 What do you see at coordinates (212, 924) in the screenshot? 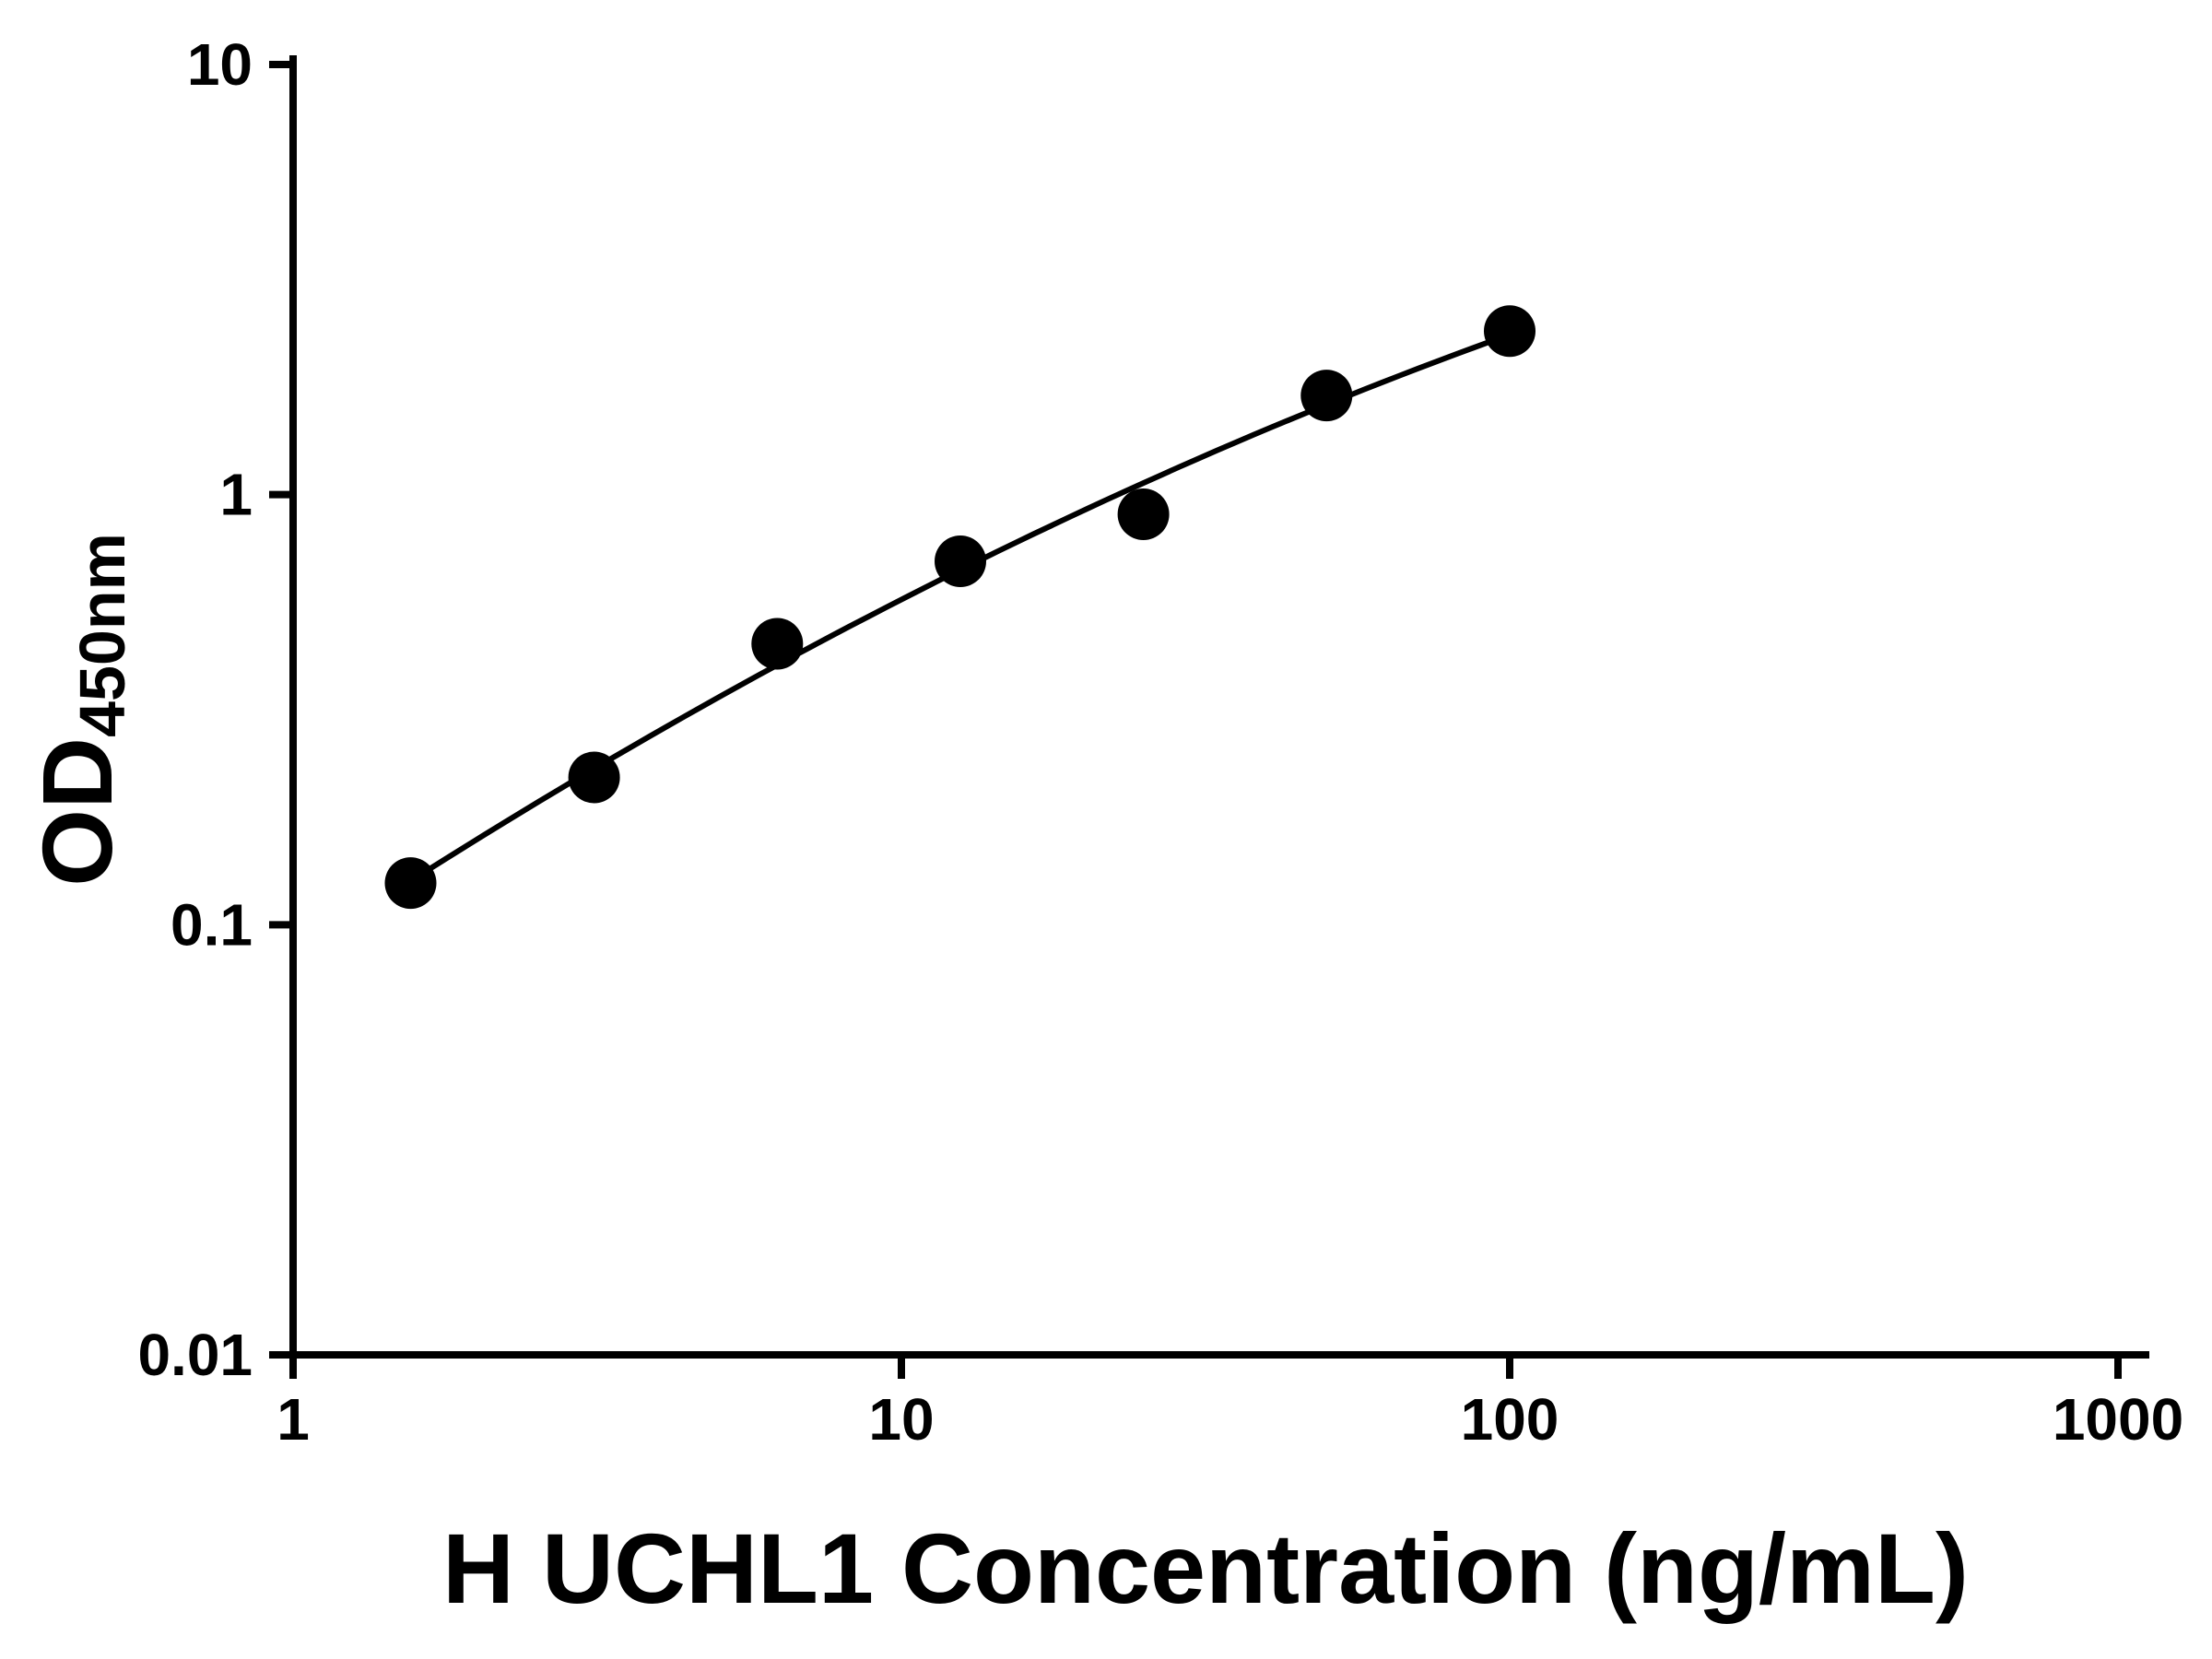
I see `y-tick-label: 0.1` at bounding box center [212, 924].